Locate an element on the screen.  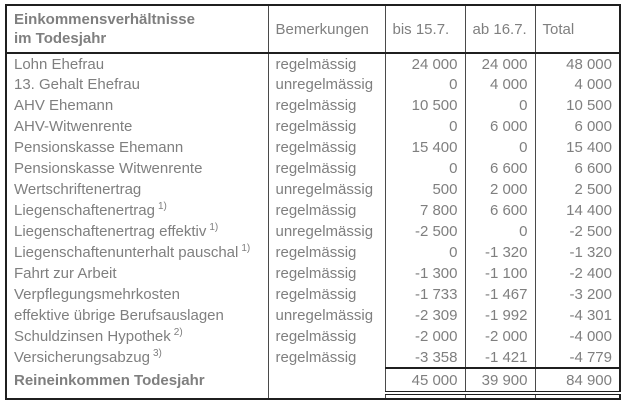
row-label-cell: Liegenschaftenunterhalt pauschal 1) is located at coordinates (137, 252).